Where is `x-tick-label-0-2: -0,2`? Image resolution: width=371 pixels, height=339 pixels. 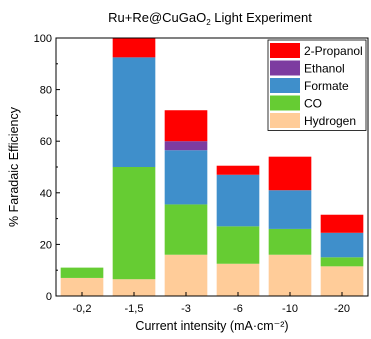 x-tick-label-0-2: -0,2 is located at coordinates (82, 309).